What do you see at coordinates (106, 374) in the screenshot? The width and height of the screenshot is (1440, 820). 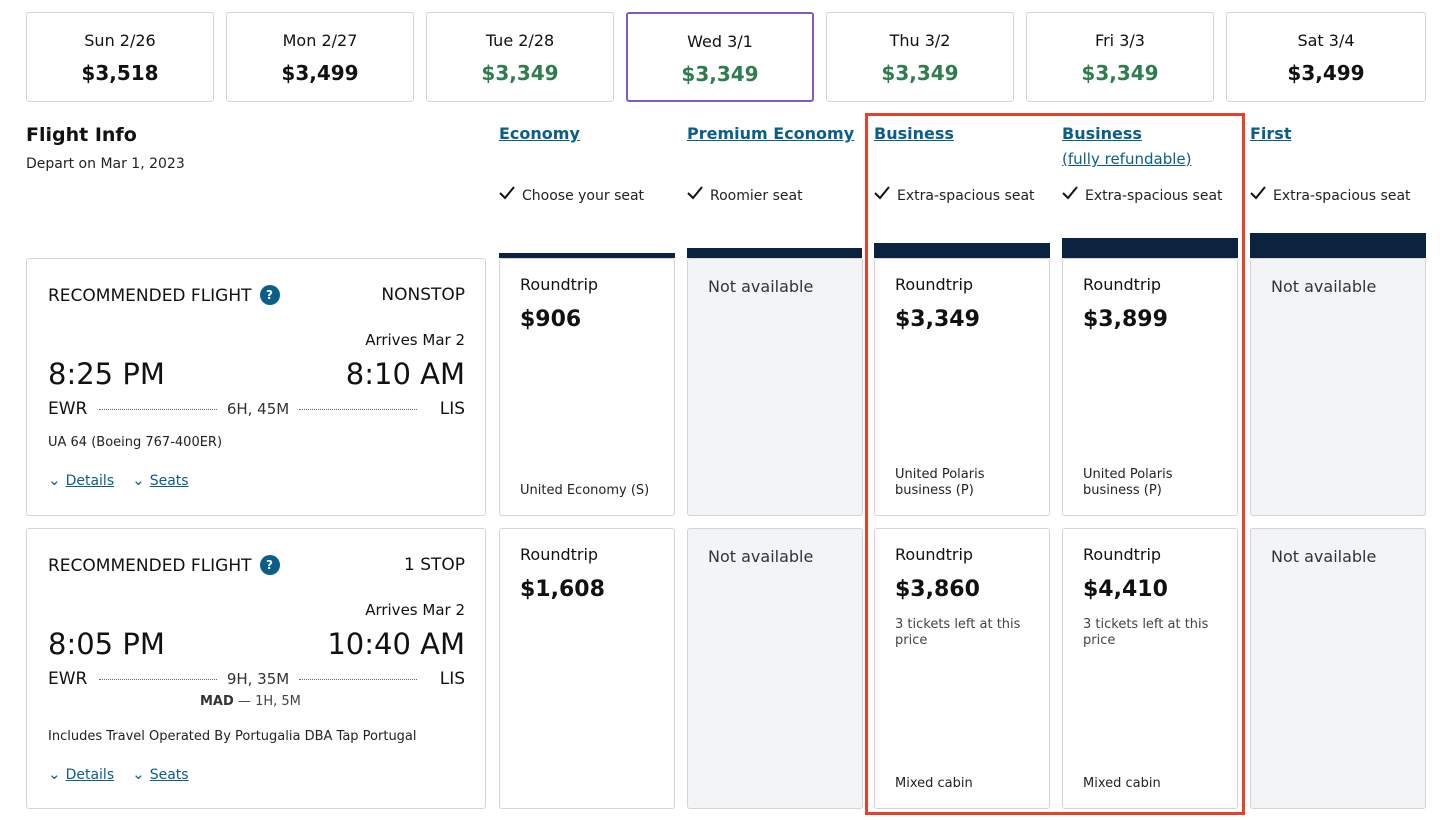 I see `departure-time: 8:25 PM` at bounding box center [106, 374].